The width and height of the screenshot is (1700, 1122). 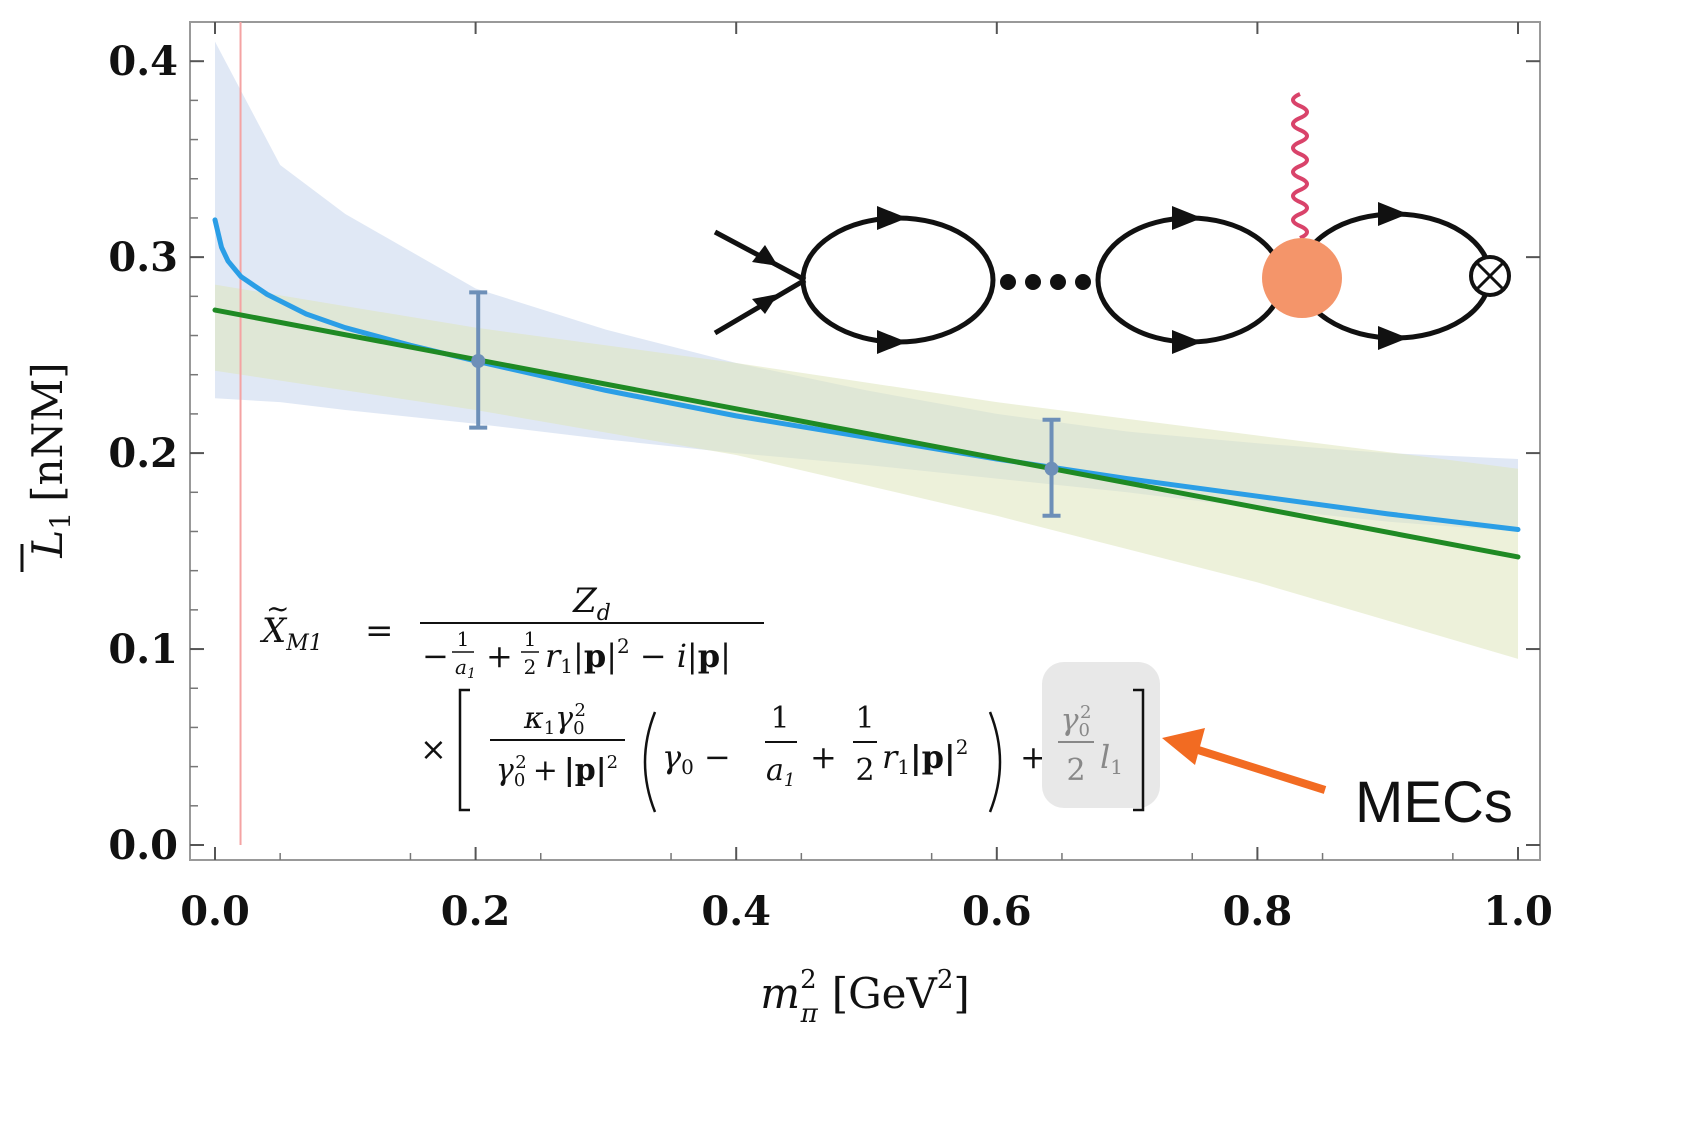 I want to click on loop-left-arrow-top, so click(x=892, y=218).